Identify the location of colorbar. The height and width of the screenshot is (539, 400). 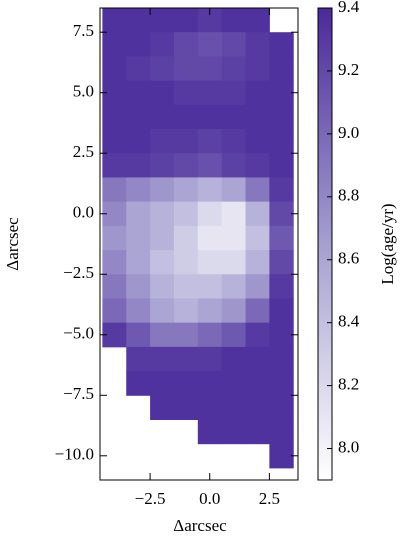
(325, 244).